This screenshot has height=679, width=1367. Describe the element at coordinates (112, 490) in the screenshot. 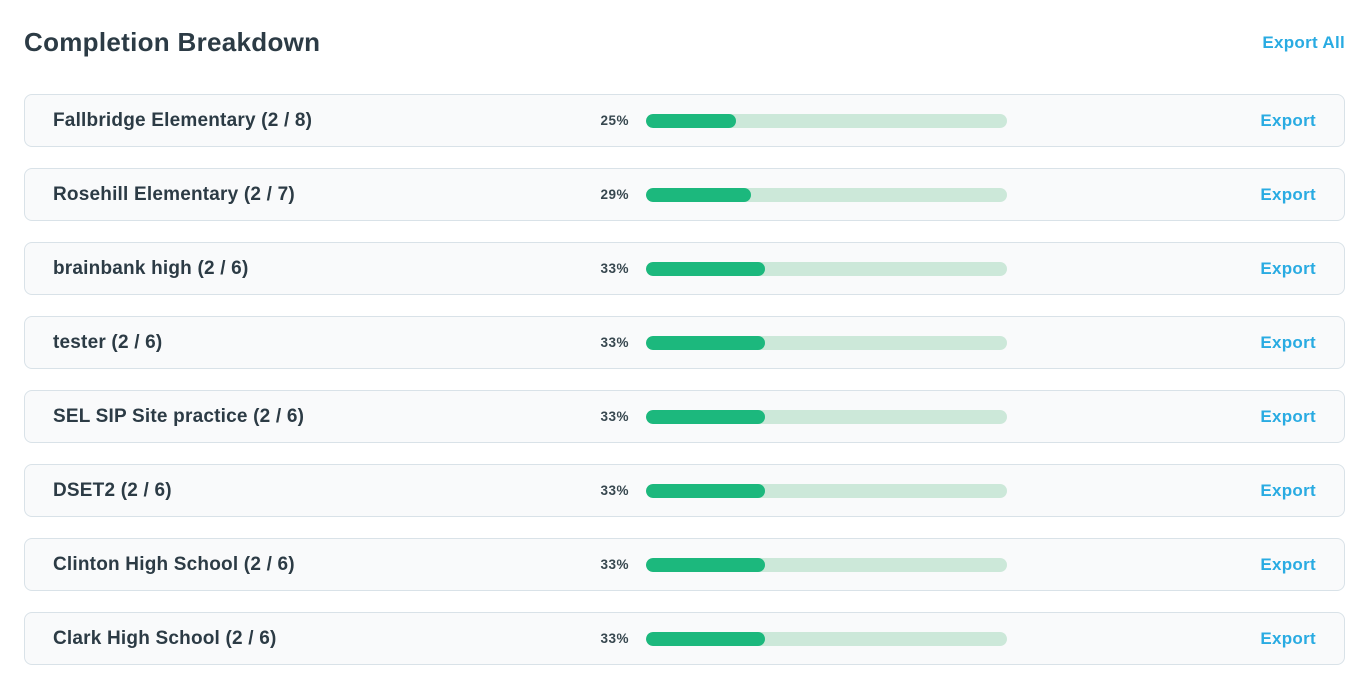

I see `site-name-label: DSET2 (2 / 6)` at that location.